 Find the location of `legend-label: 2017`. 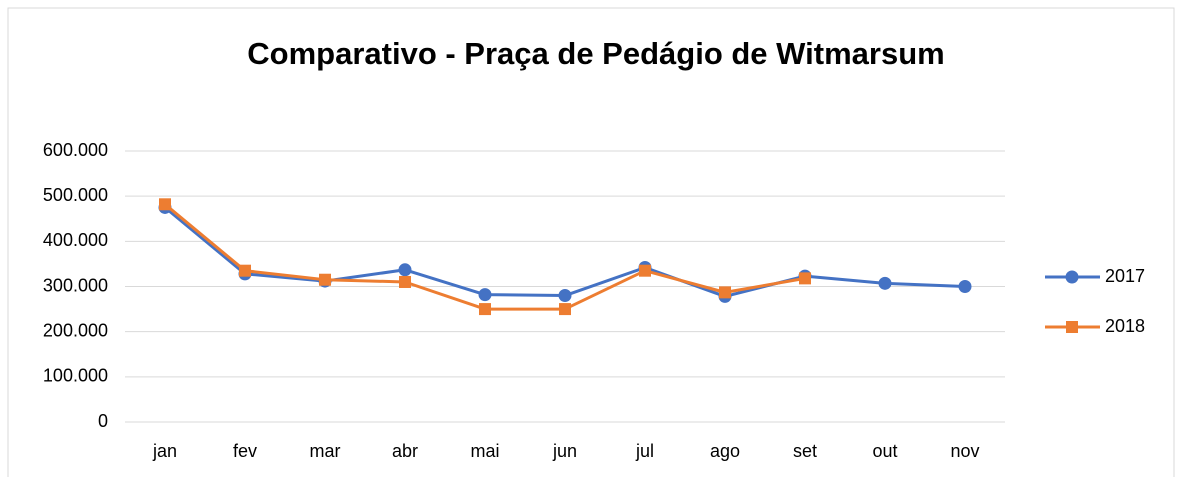

legend-label: 2017 is located at coordinates (1125, 276).